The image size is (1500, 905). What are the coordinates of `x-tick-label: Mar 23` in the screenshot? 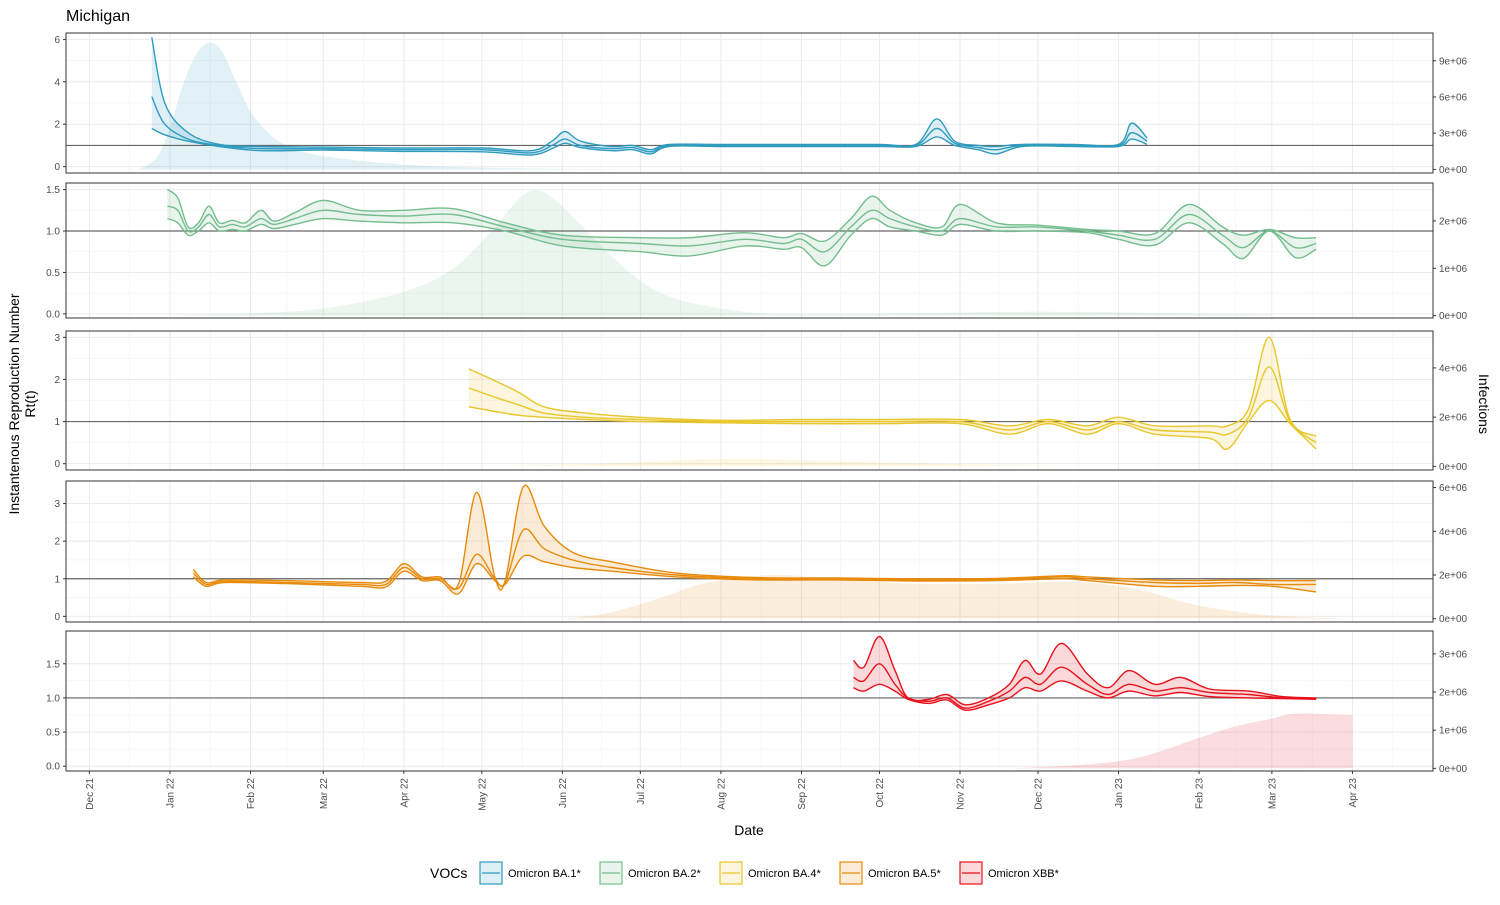 It's located at (1272, 794).